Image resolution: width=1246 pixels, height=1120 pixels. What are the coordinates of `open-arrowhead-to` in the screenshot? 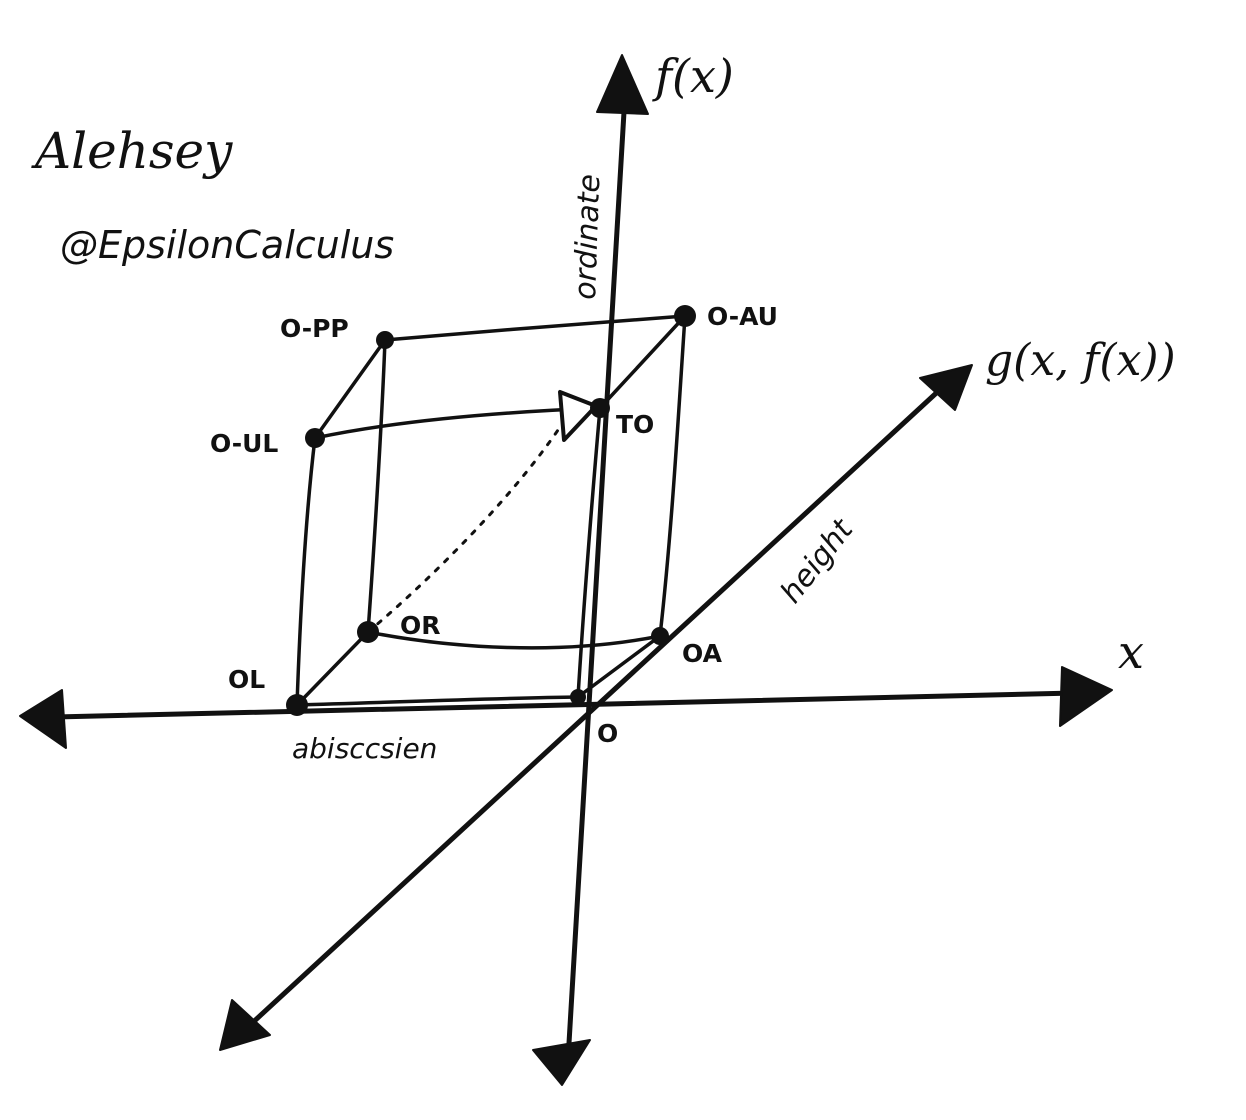 It's located at (578, 416).